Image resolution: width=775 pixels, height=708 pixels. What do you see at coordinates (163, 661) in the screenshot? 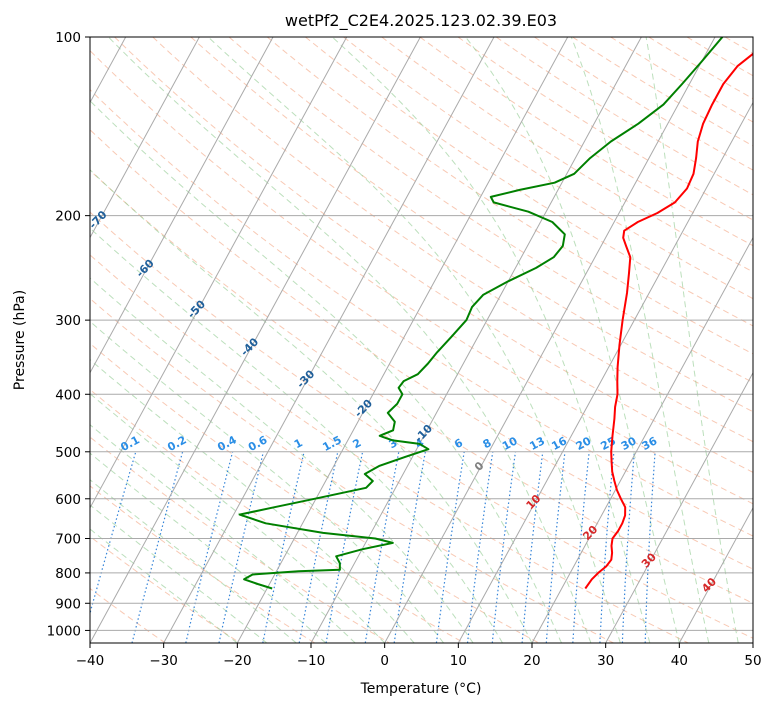
I see `x-tick-label: −30` at bounding box center [163, 661].